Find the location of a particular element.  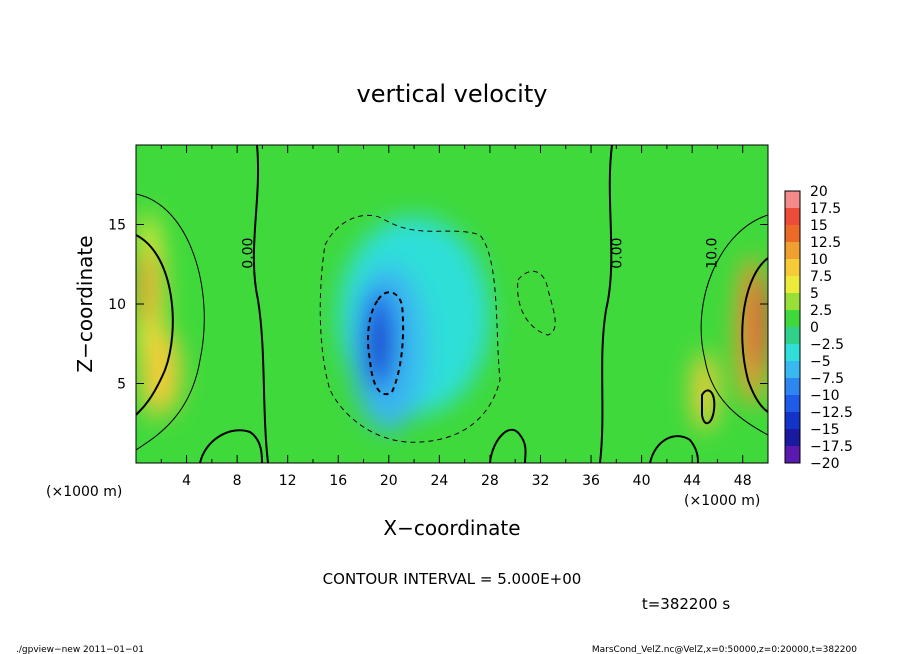

footer-left: ./gpview−new 2011−01−01 is located at coordinates (80, 649).